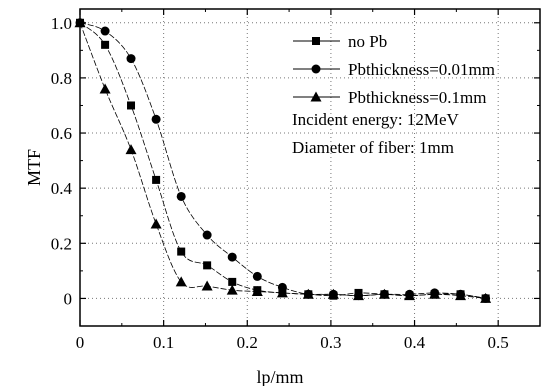  I want to click on annotation-fiber-diameter: Diameter of fiber: 1mm, so click(373, 147).